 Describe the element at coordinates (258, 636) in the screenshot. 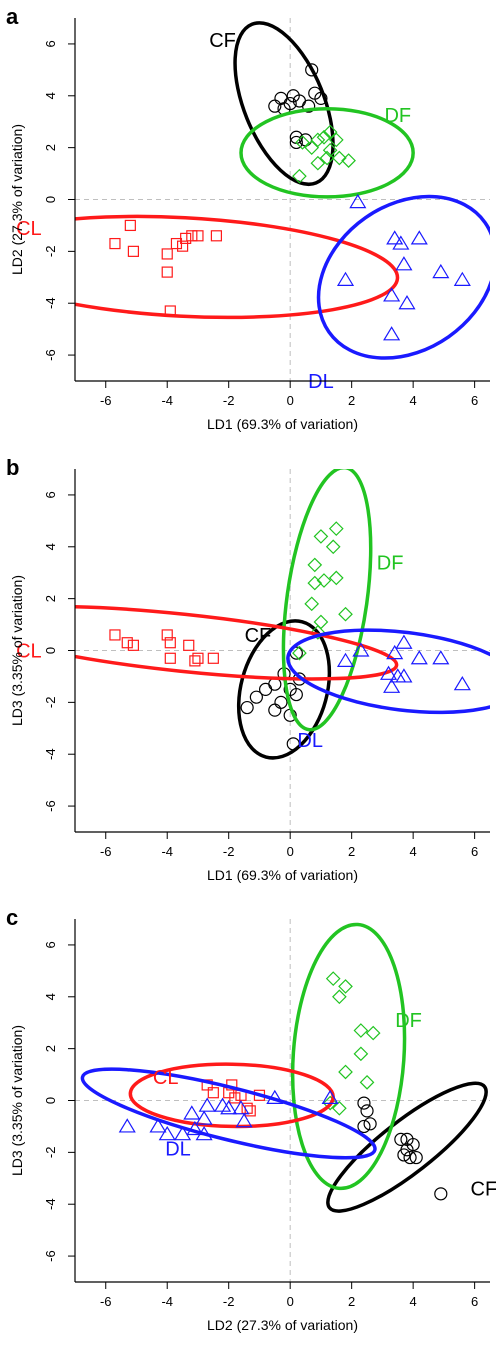

I see `group-label-cf: CF` at that location.